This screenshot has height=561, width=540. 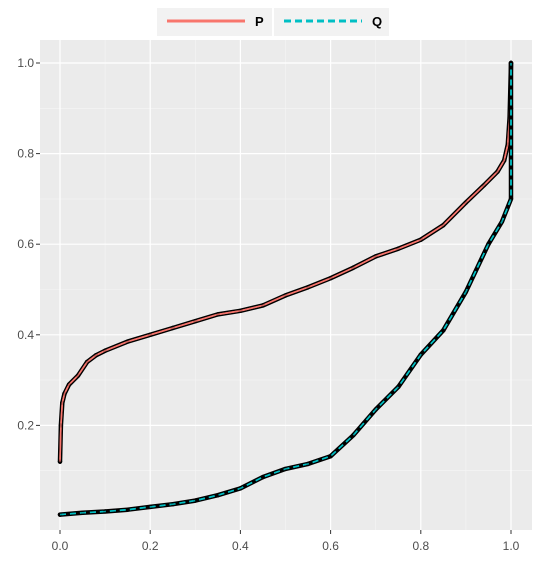 I want to click on legend-label-q: Q, so click(x=377, y=21).